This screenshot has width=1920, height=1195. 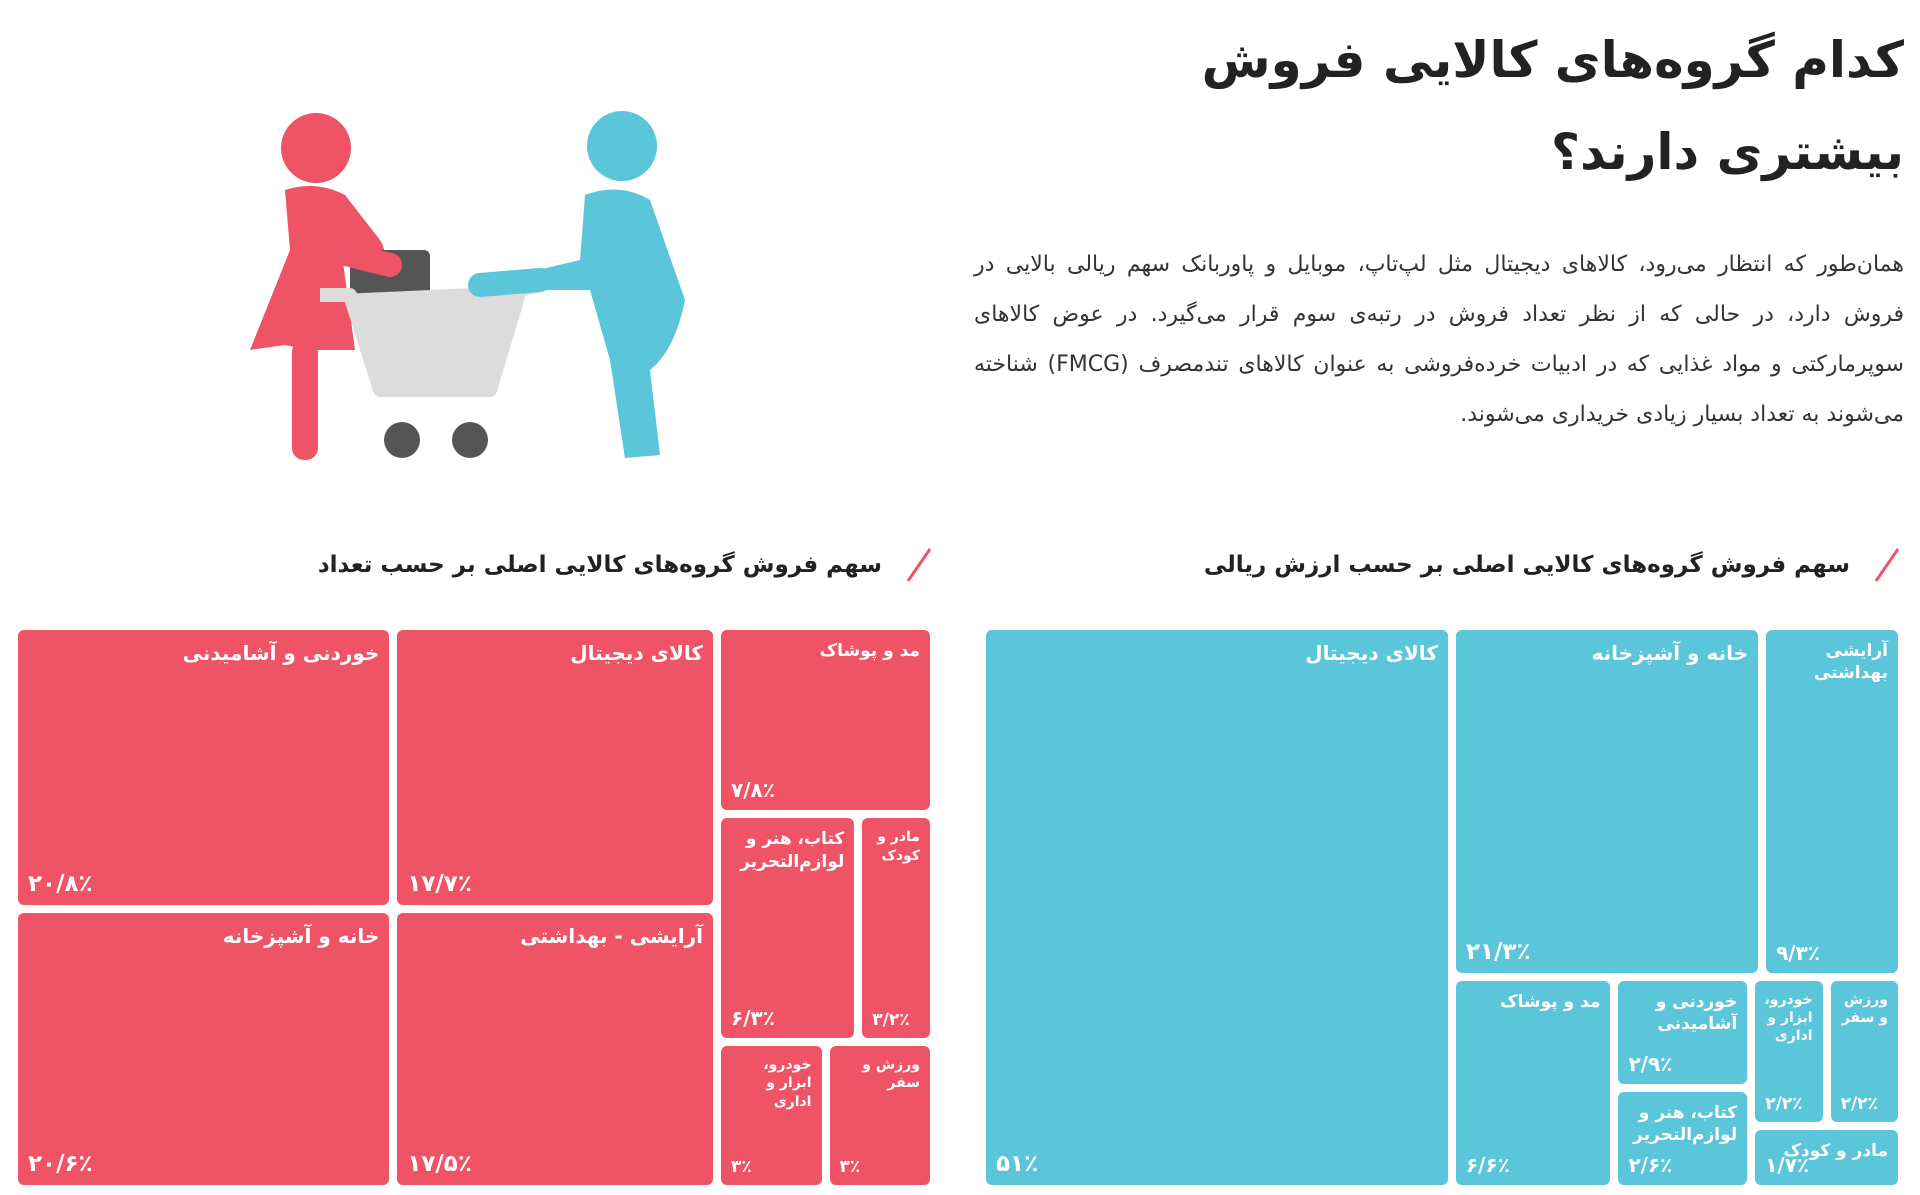 What do you see at coordinates (1650, 1064) in the screenshot?
I see `value-label: ۲/۹٪` at bounding box center [1650, 1064].